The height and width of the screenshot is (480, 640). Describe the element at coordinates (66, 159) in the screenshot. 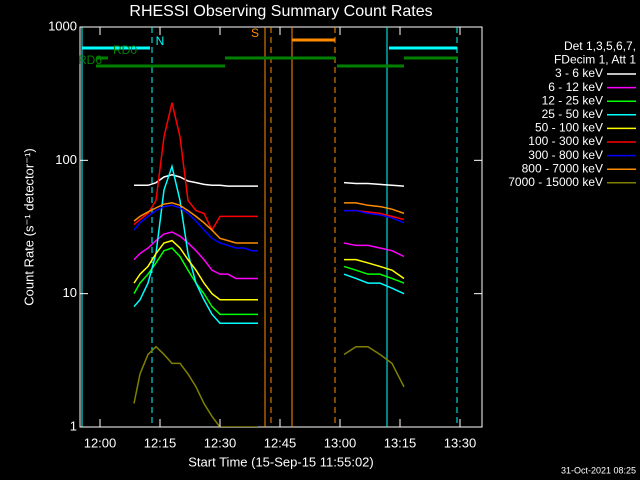

I see `y-tick-label: 100` at that location.